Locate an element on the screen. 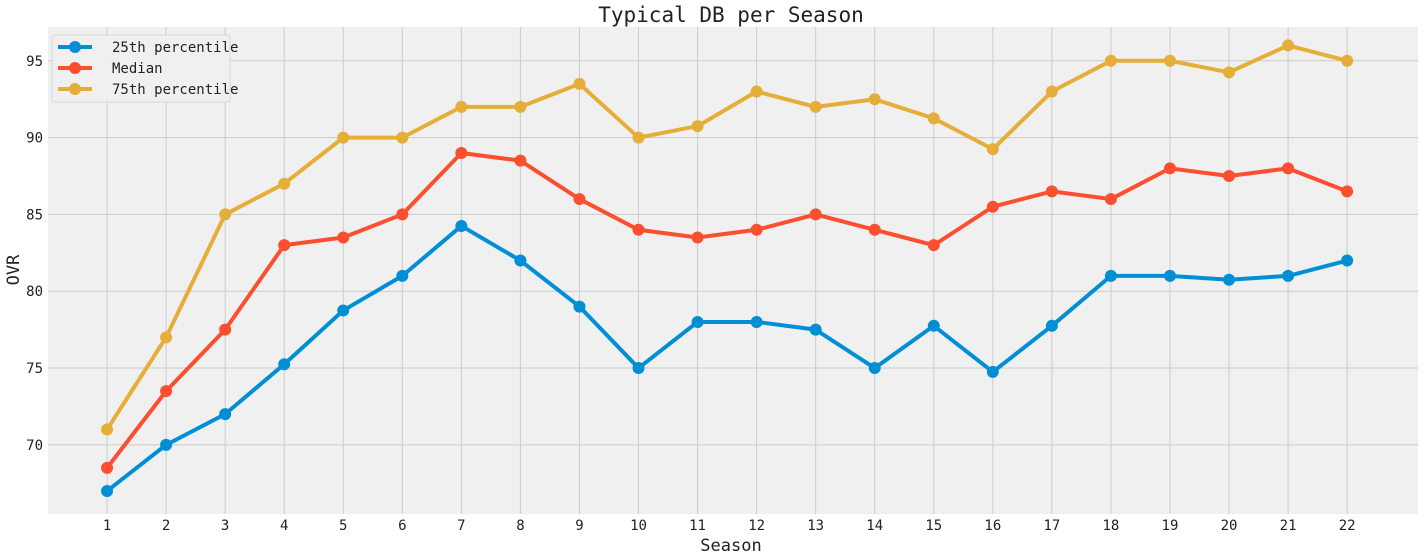 The height and width of the screenshot is (560, 1424). y-tick-label: 75 is located at coordinates (34, 369).